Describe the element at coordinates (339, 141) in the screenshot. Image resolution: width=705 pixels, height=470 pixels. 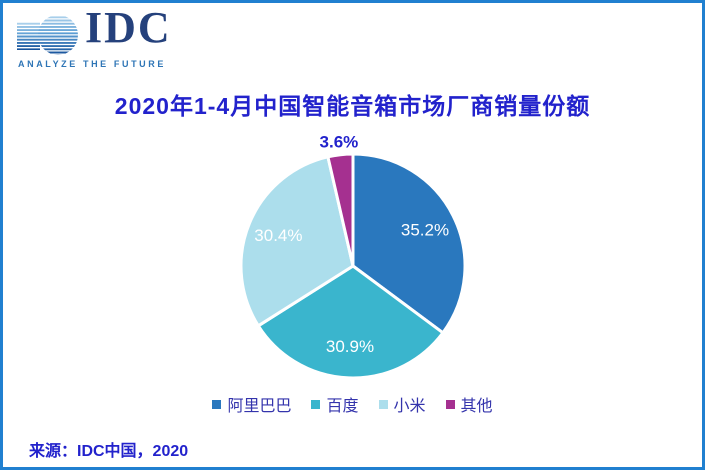
I see `pie-label-其他: 3.6%` at that location.